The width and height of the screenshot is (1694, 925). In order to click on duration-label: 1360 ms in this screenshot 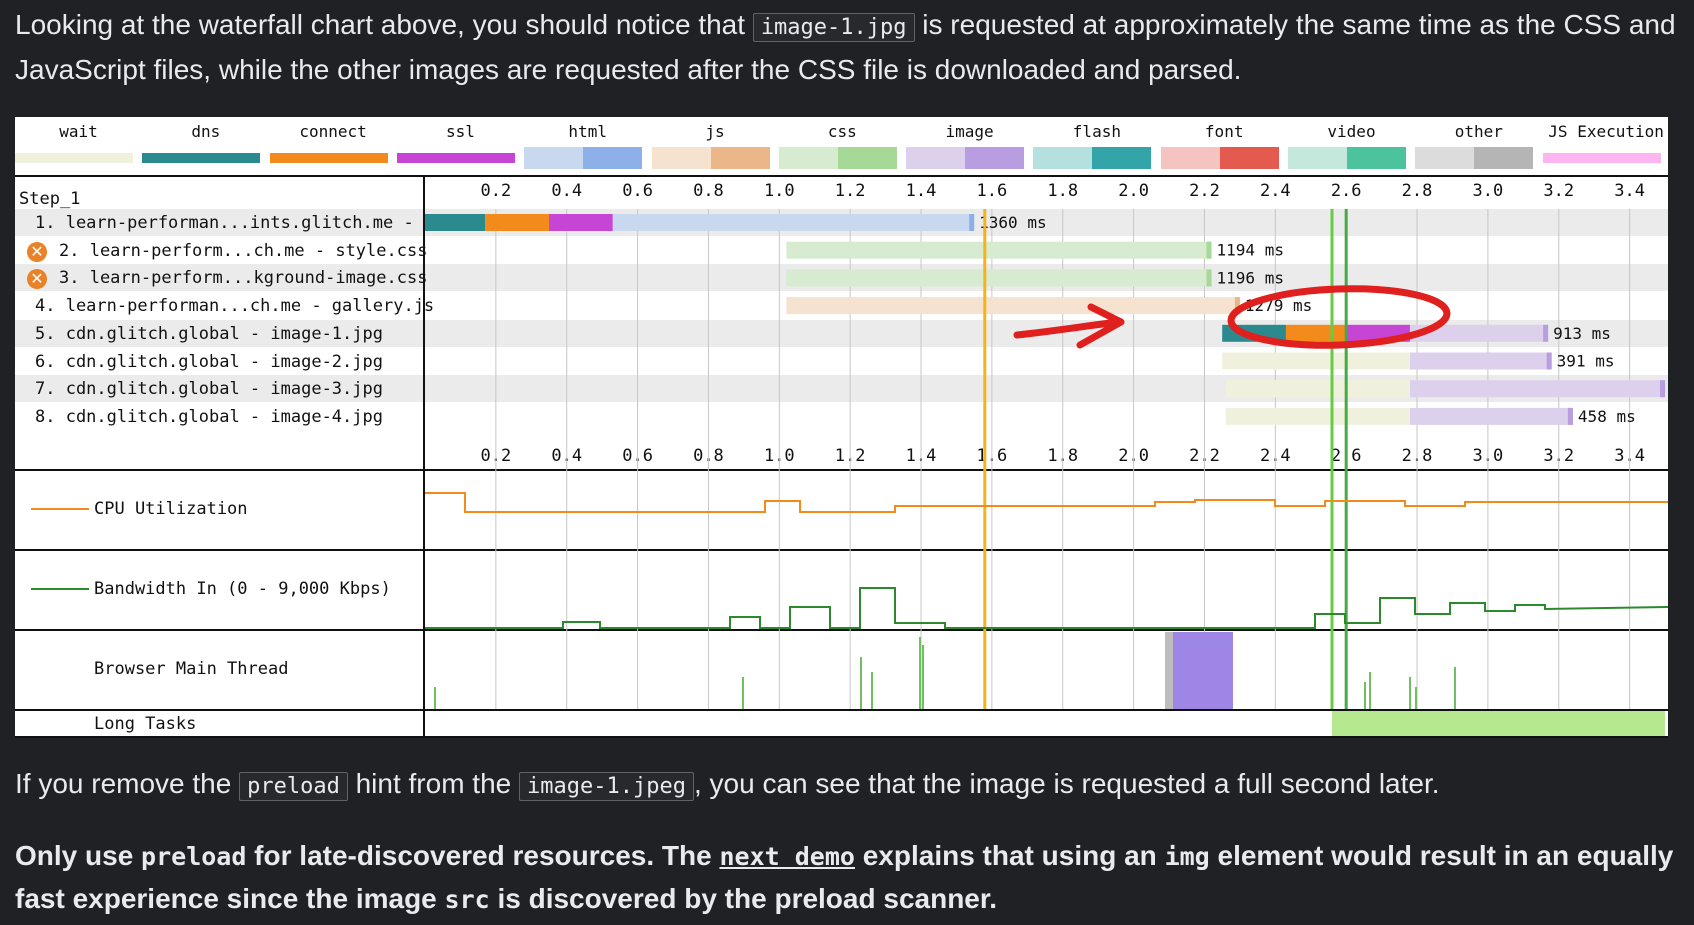, I will do `click(1012, 222)`.